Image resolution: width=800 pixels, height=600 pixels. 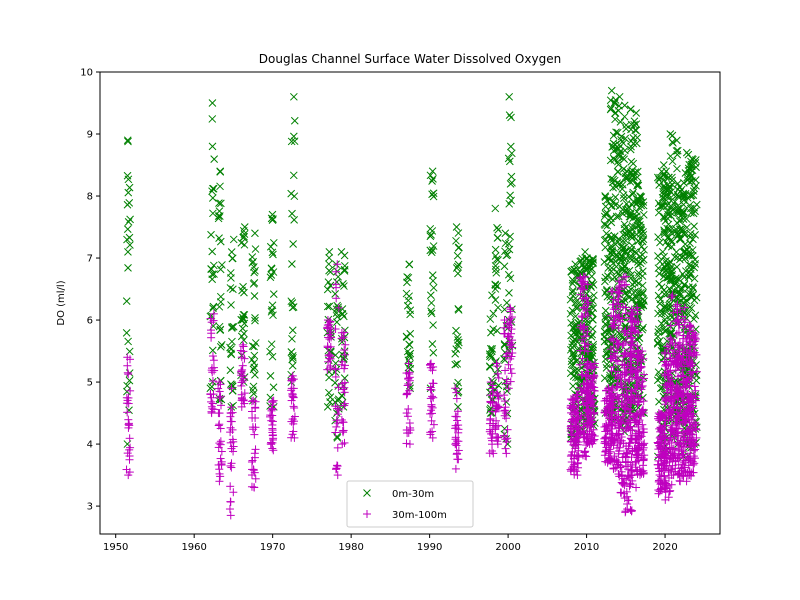 What do you see at coordinates (86, 73) in the screenshot?
I see `y-tick-label: 10` at bounding box center [86, 73].